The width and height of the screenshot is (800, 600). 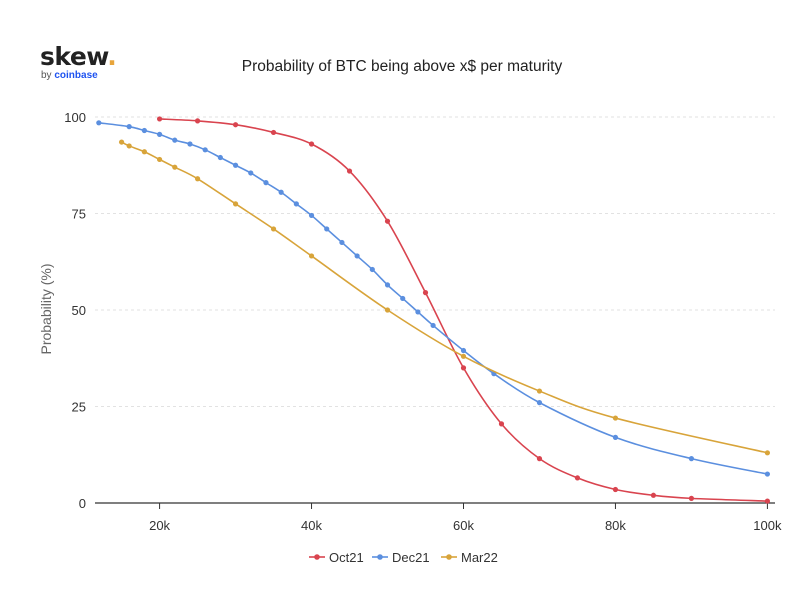 What do you see at coordinates (767, 525) in the screenshot?
I see `x-tick-label: 100k` at bounding box center [767, 525].